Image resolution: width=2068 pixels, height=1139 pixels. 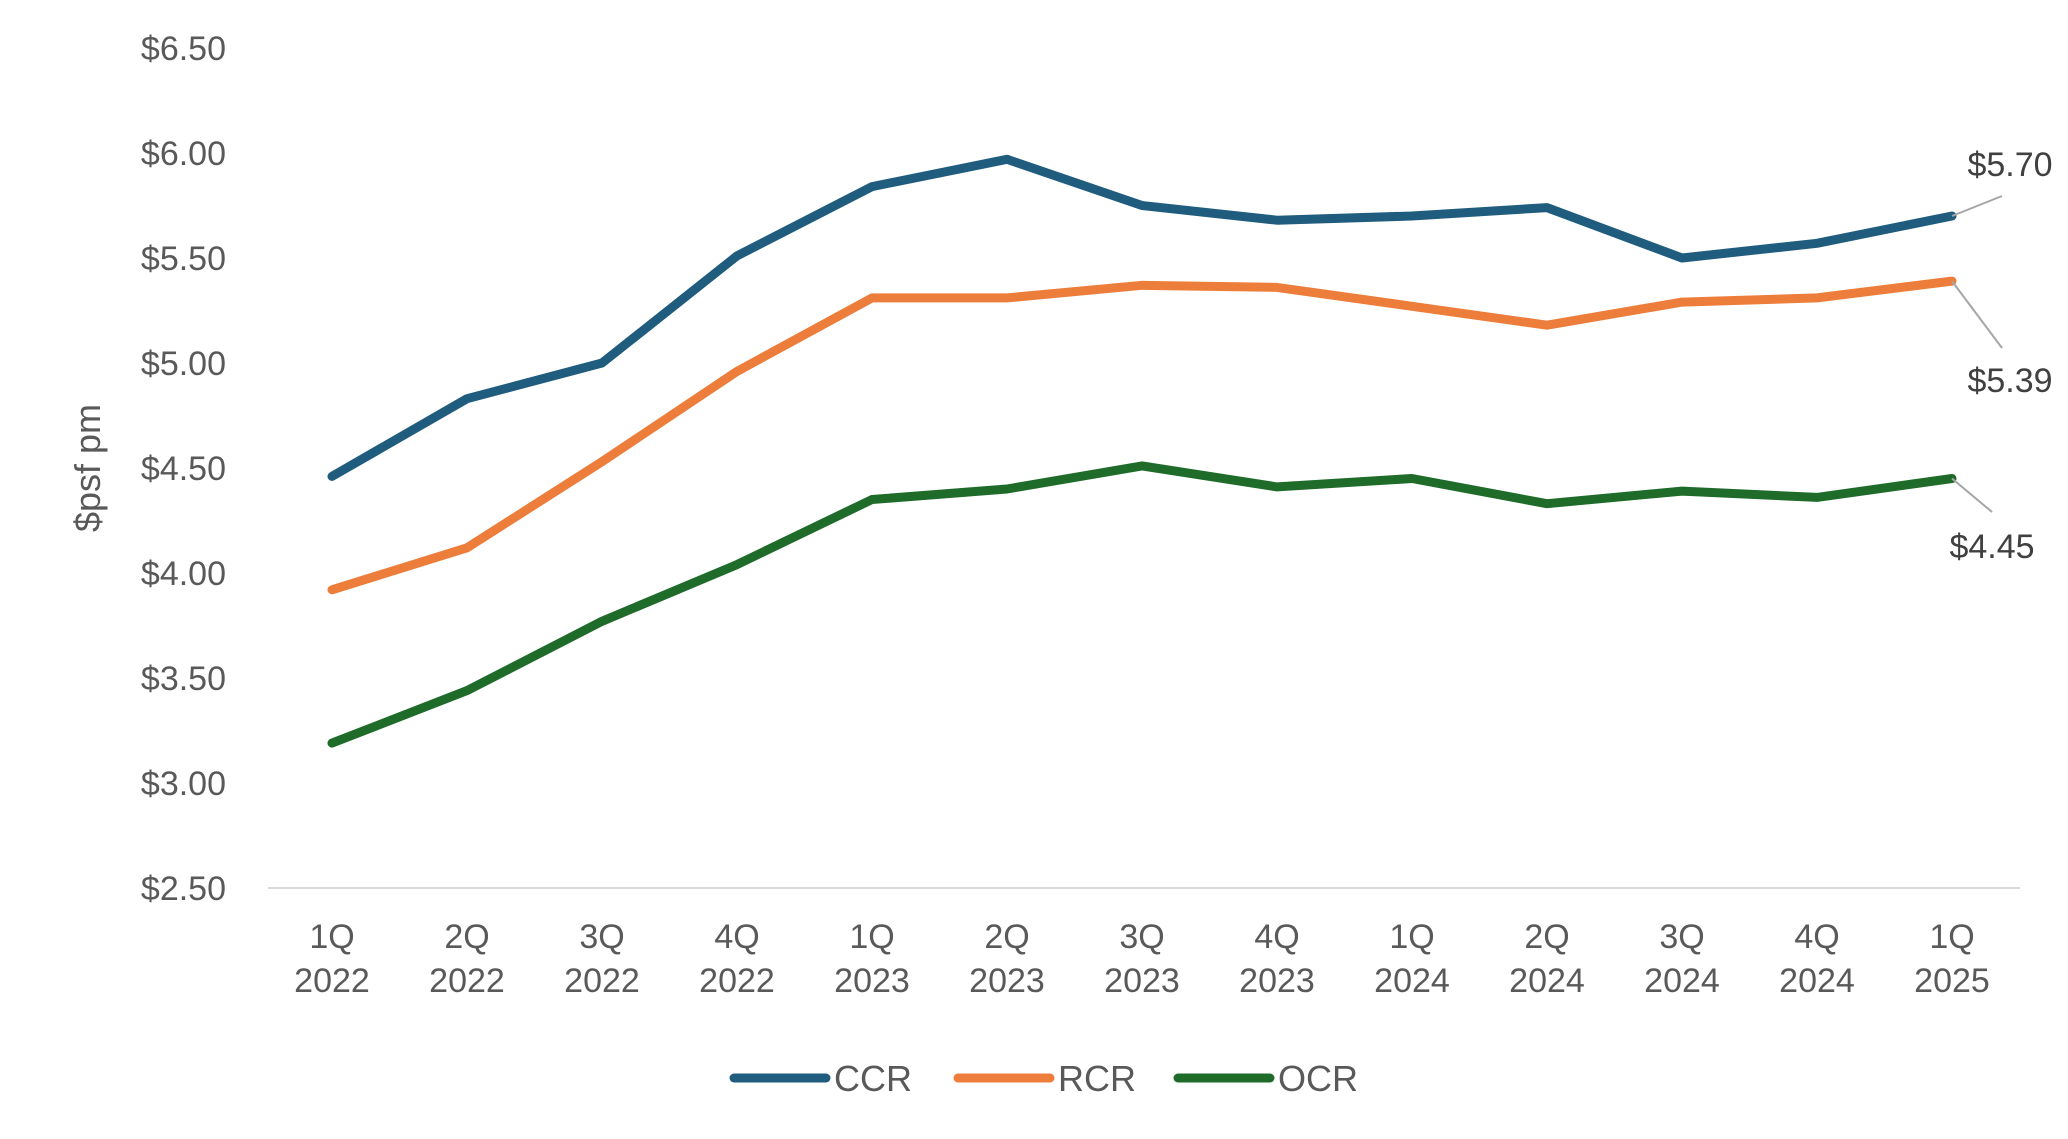 What do you see at coordinates (602, 959) in the screenshot?
I see `x-tick-label: 3Q 2022` at bounding box center [602, 959].